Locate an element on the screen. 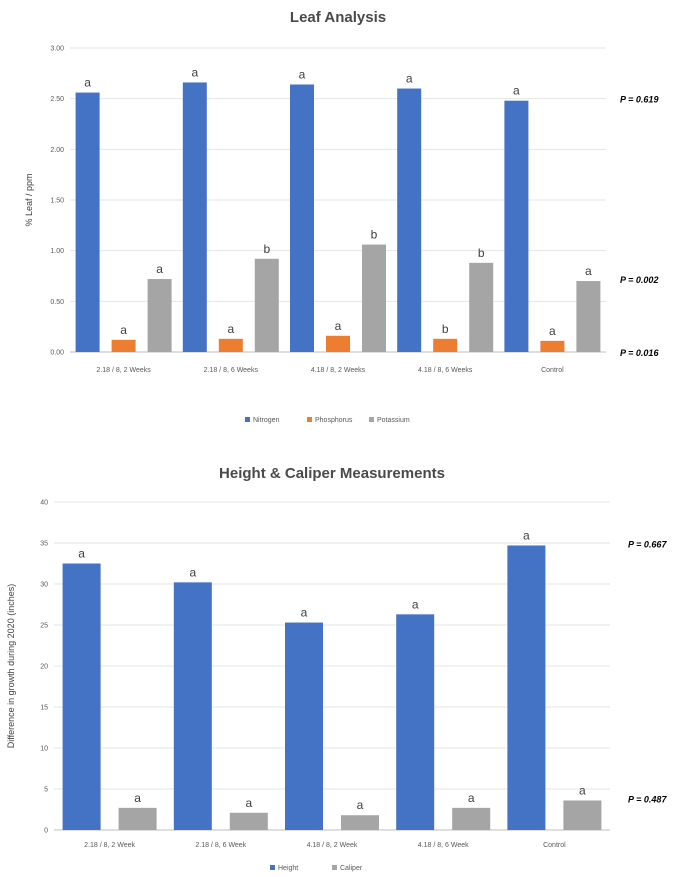 The width and height of the screenshot is (686, 877). y-tick-label: 0.00 is located at coordinates (57, 353).